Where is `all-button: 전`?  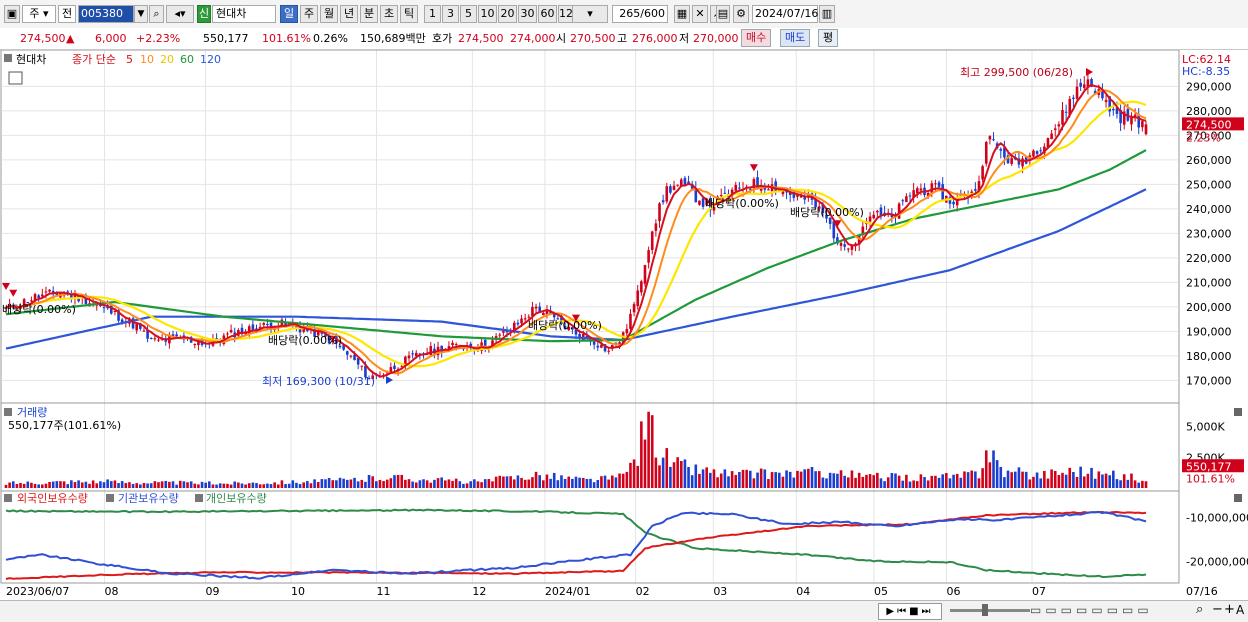
all-button: 전 is located at coordinates (67, 14).